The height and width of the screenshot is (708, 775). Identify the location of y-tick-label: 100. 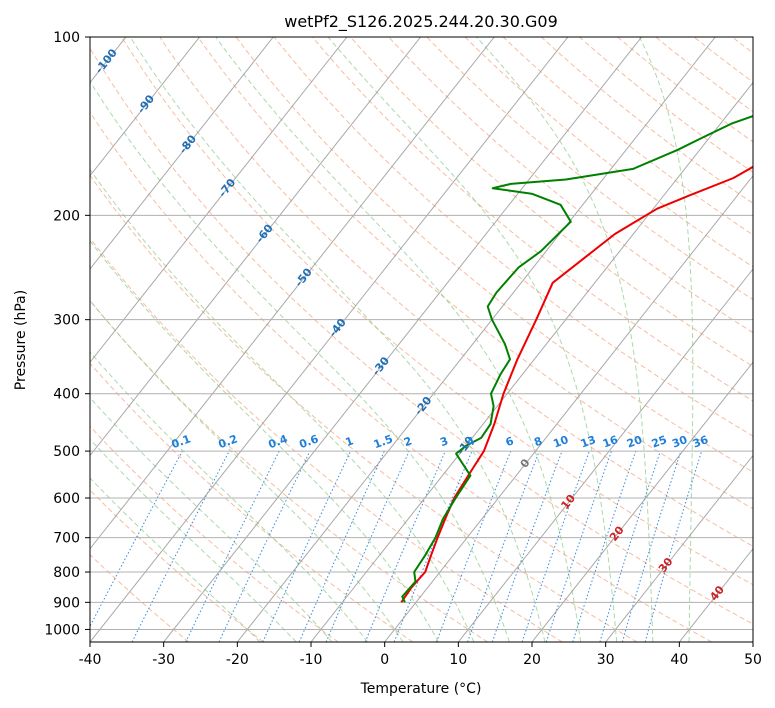
(66, 38).